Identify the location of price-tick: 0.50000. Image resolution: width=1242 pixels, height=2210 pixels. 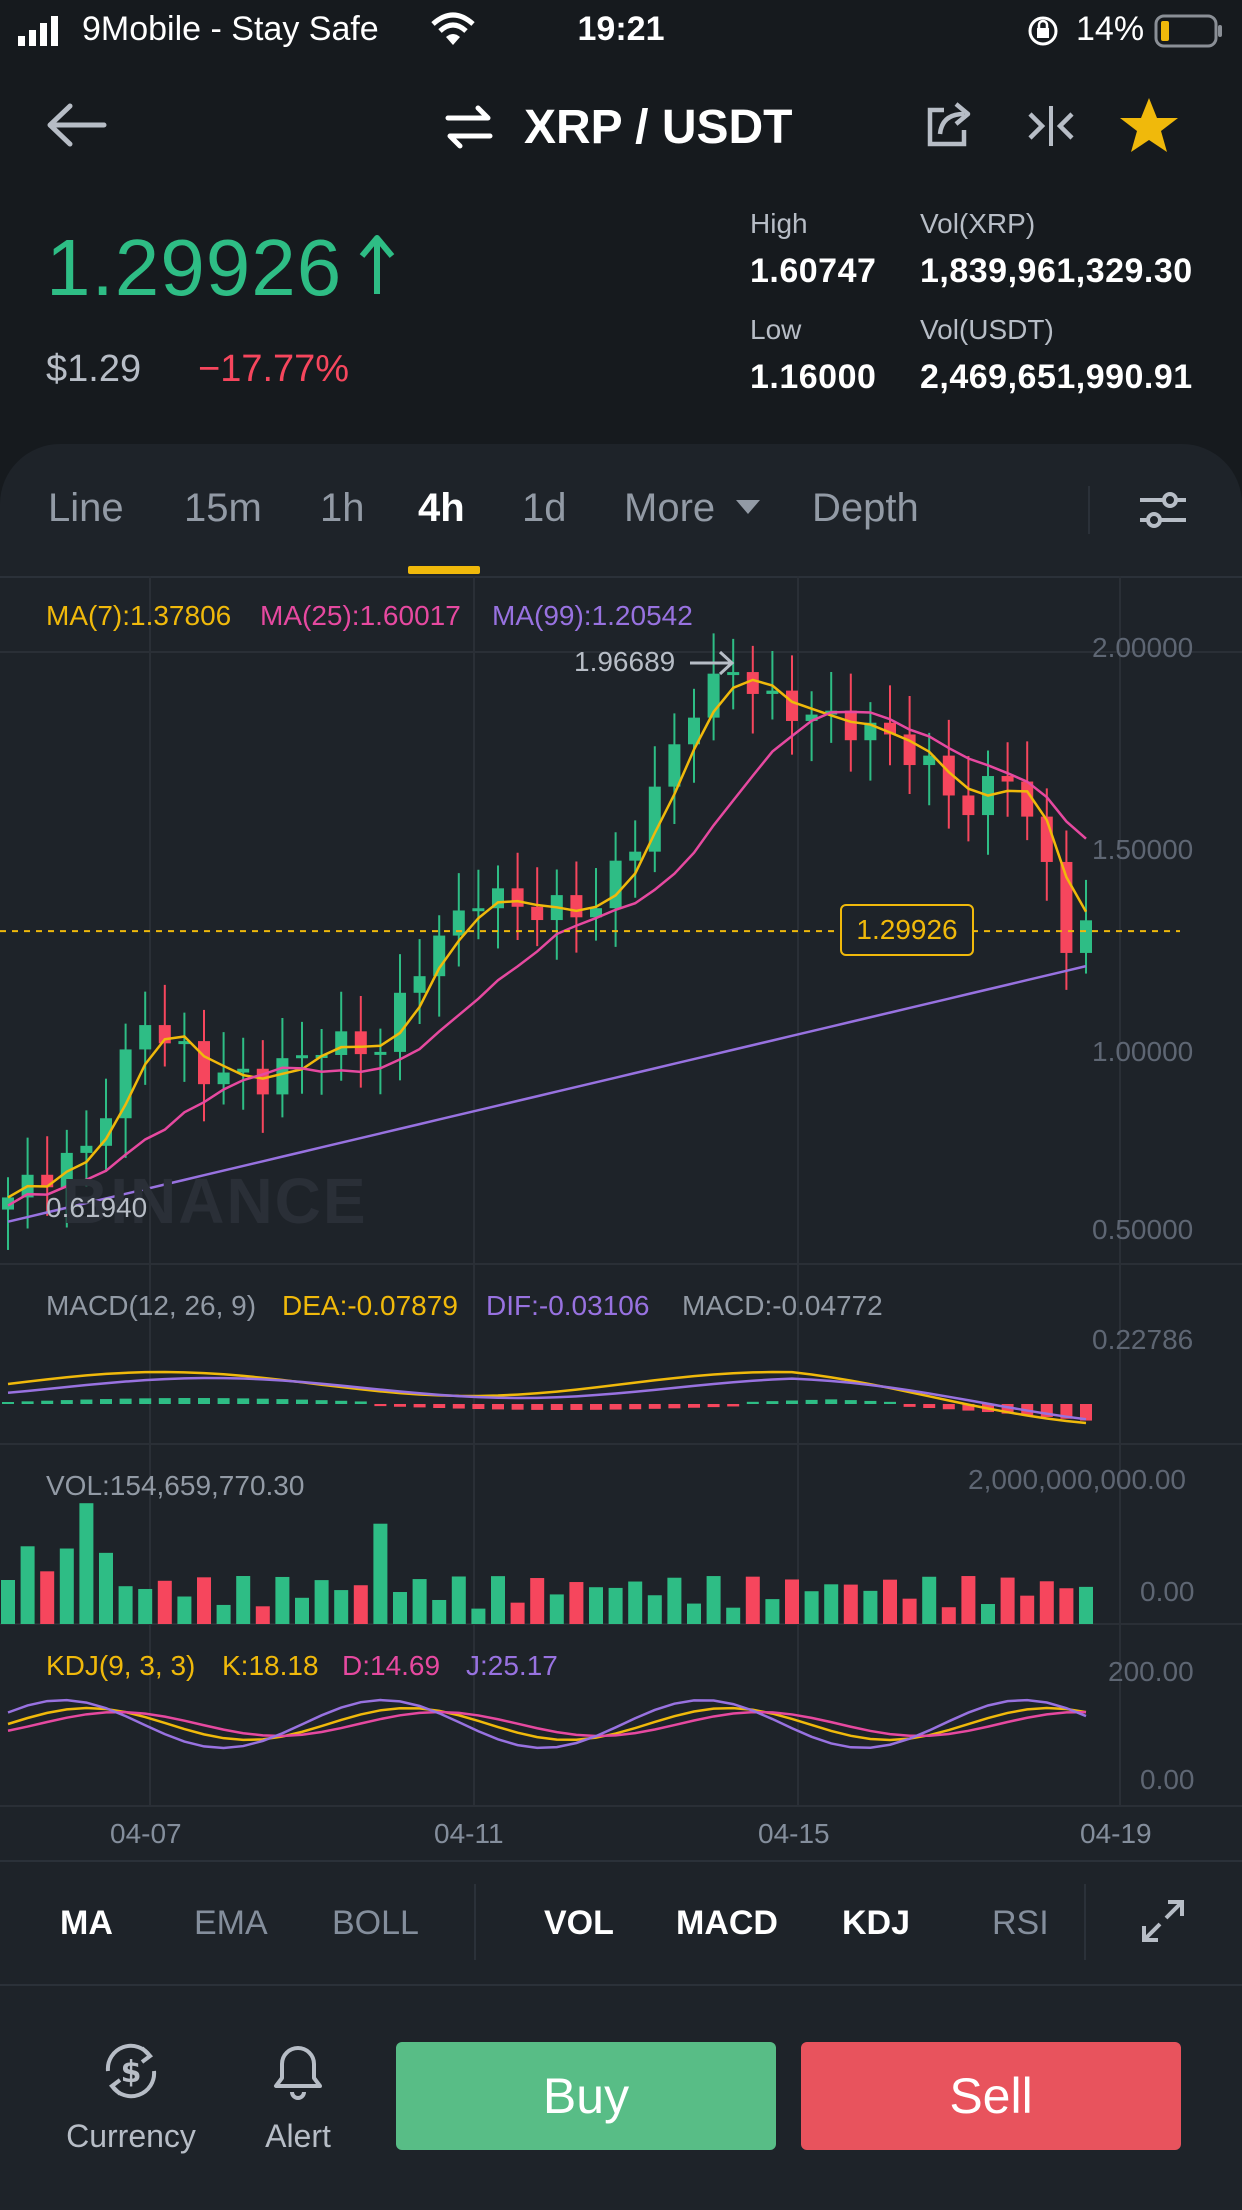
(1143, 1229).